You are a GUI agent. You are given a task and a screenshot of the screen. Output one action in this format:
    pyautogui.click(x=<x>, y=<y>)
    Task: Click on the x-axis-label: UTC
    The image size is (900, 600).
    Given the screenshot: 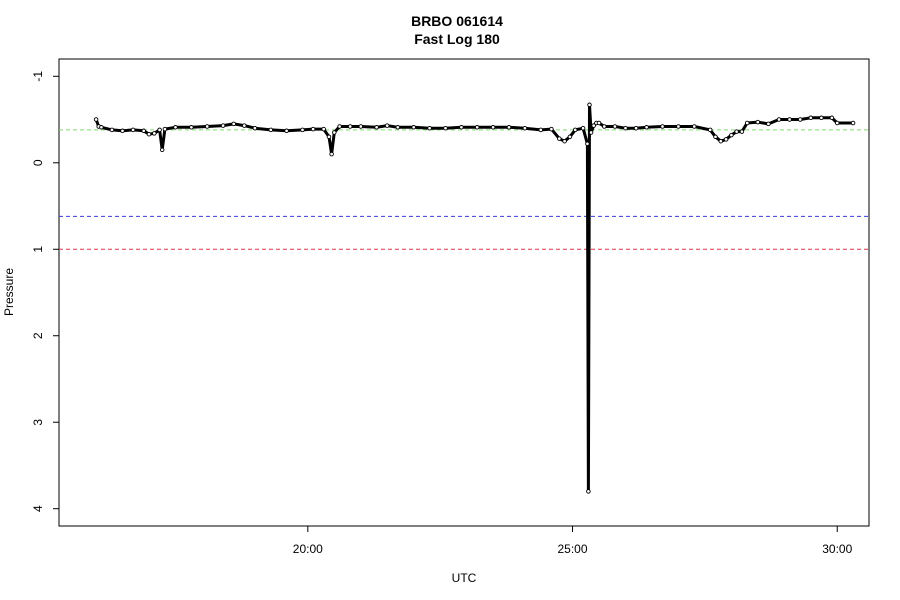 What is the action you would take?
    pyautogui.click(x=464, y=578)
    